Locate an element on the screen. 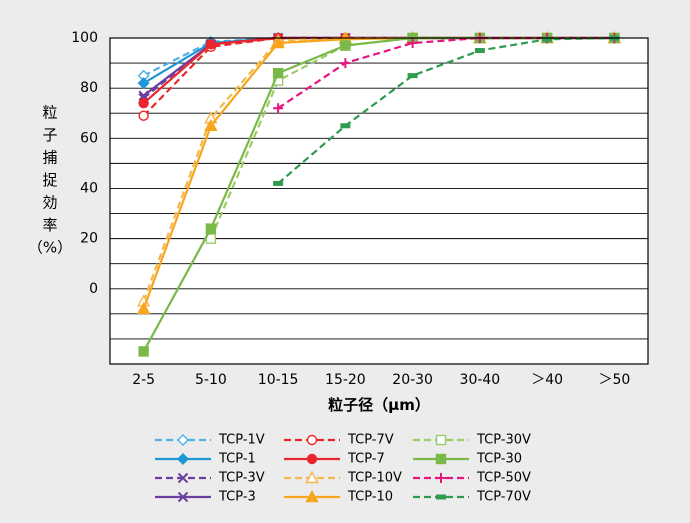 The height and width of the screenshot is (523, 690). legend-tcp-30-marker is located at coordinates (441, 459).